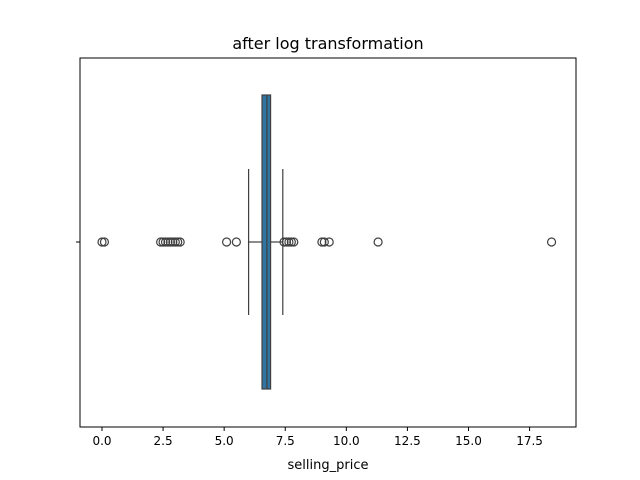 This screenshot has height=480, width=640. Describe the element at coordinates (328, 465) in the screenshot. I see `x-axis-label: selling_price` at that location.